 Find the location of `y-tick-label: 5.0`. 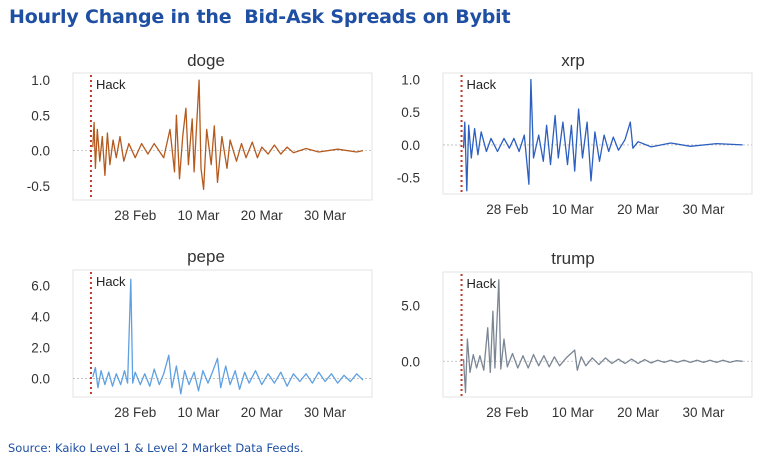

y-tick-label: 5.0 is located at coordinates (410, 305).